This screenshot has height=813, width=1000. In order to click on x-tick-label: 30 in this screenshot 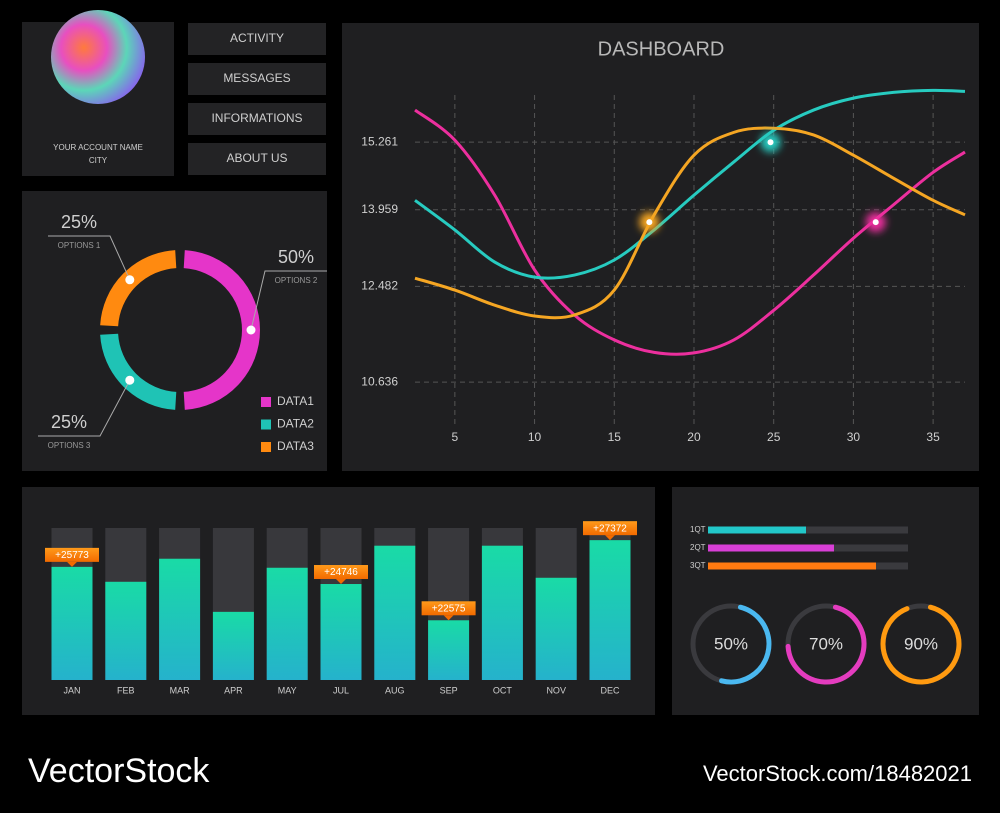, I will do `click(854, 437)`.